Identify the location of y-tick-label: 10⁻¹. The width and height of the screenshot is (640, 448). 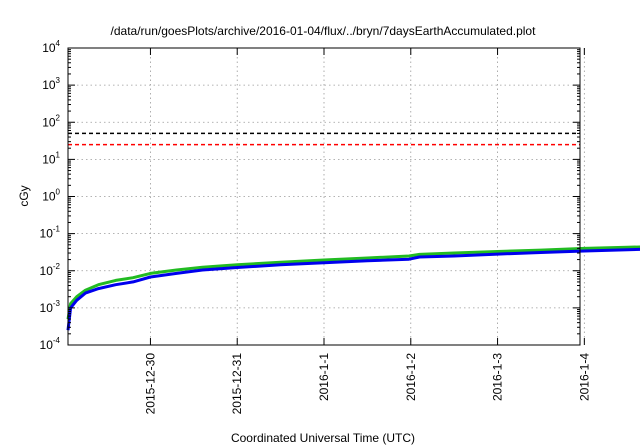
(50, 233).